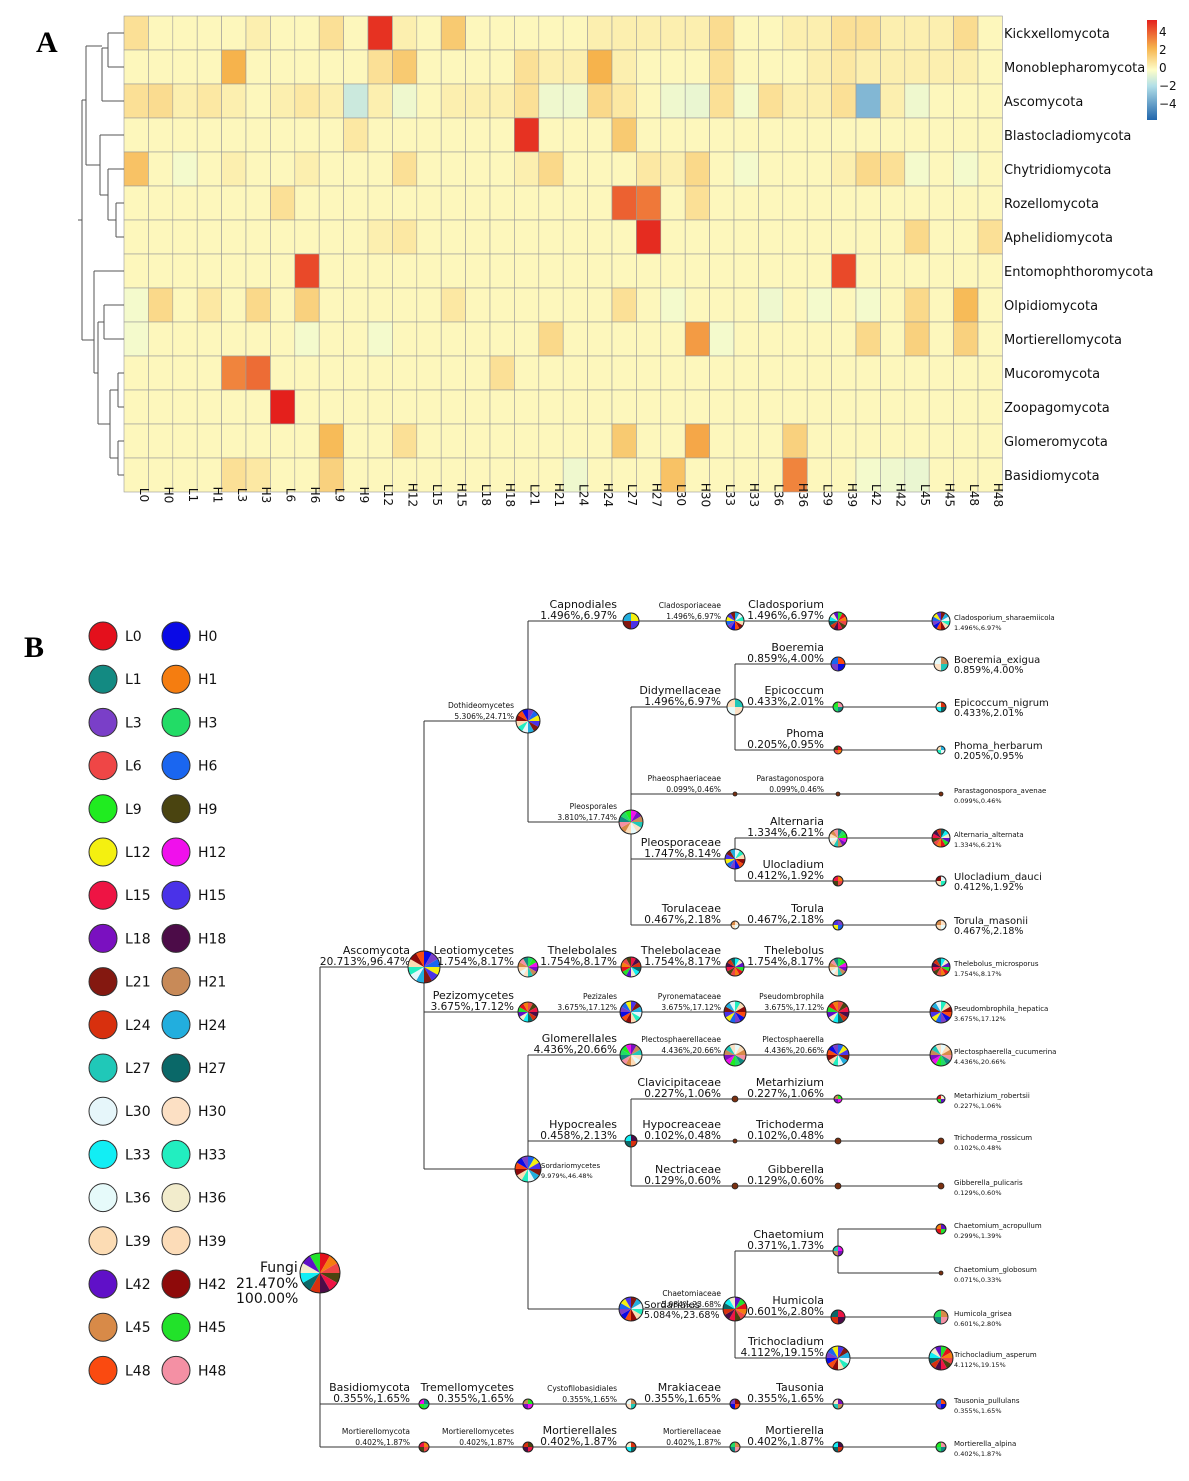 The width and height of the screenshot is (1189, 1481). Describe the element at coordinates (996, 964) in the screenshot. I see `tree-species-name: Thelebolus_microsporus` at that location.